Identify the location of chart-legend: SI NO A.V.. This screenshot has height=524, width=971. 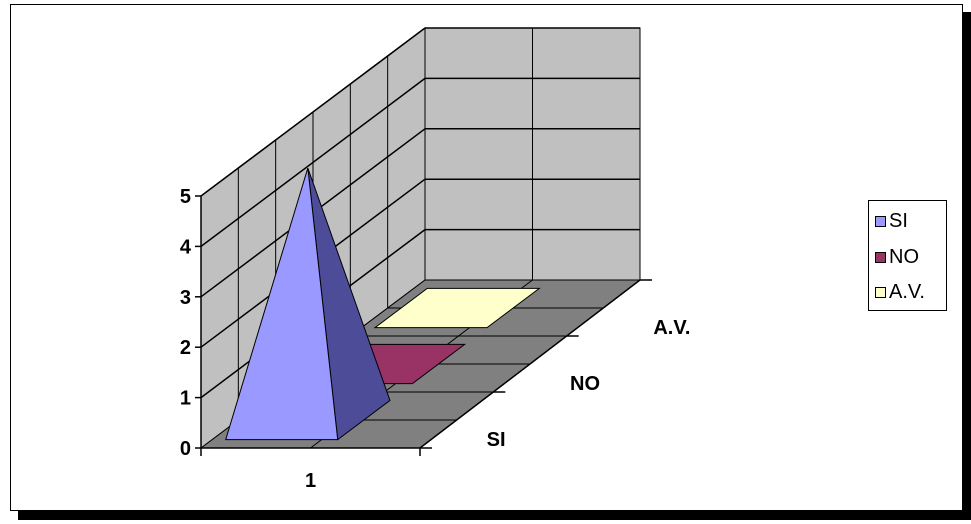
(907, 255).